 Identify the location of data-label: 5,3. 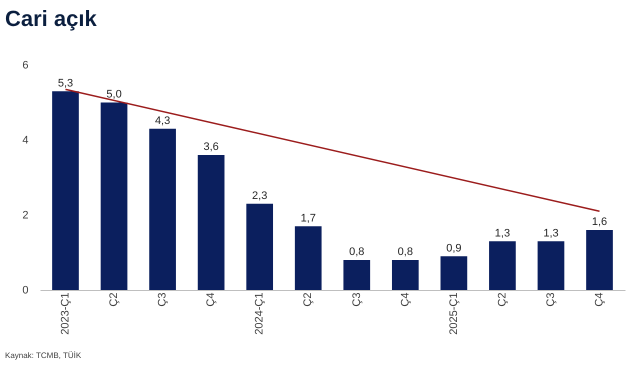
(66, 83).